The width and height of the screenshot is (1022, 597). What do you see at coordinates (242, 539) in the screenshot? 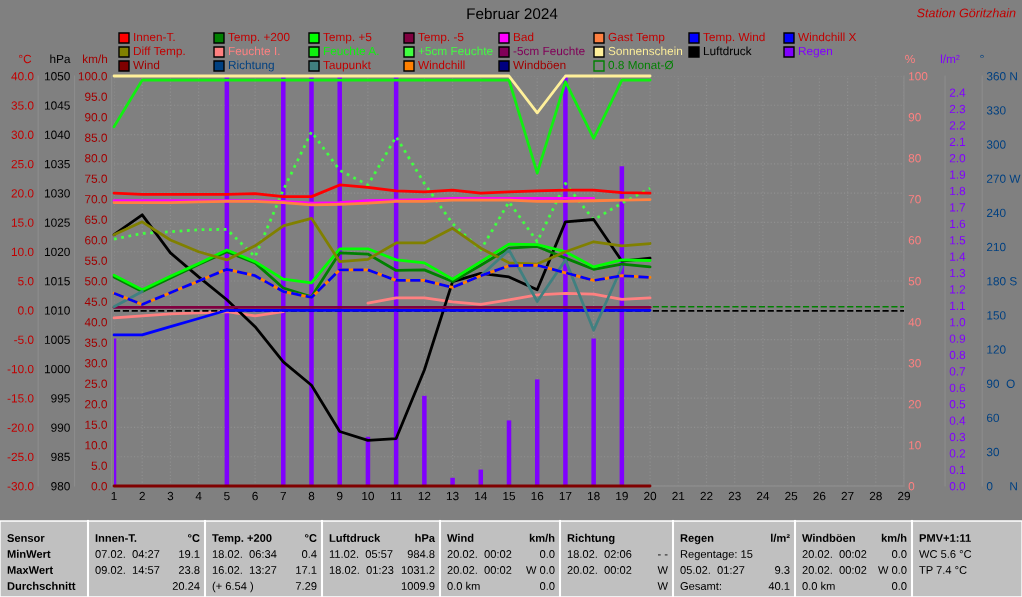
I see `text: Temp. +200` at bounding box center [242, 539].